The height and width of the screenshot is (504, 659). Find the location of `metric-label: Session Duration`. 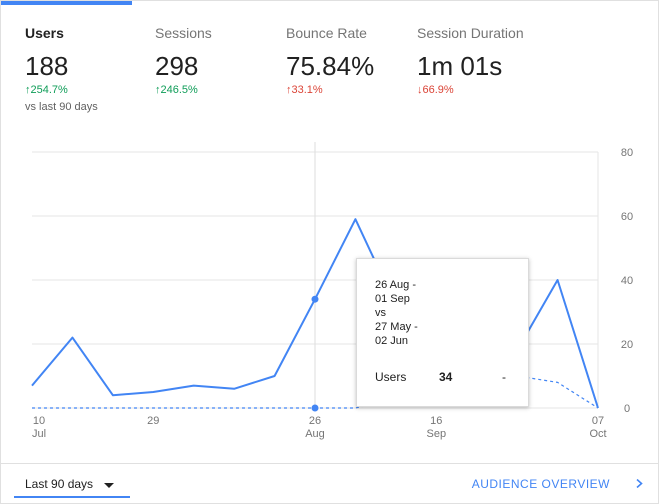

metric-label: Session Duration is located at coordinates (470, 33).